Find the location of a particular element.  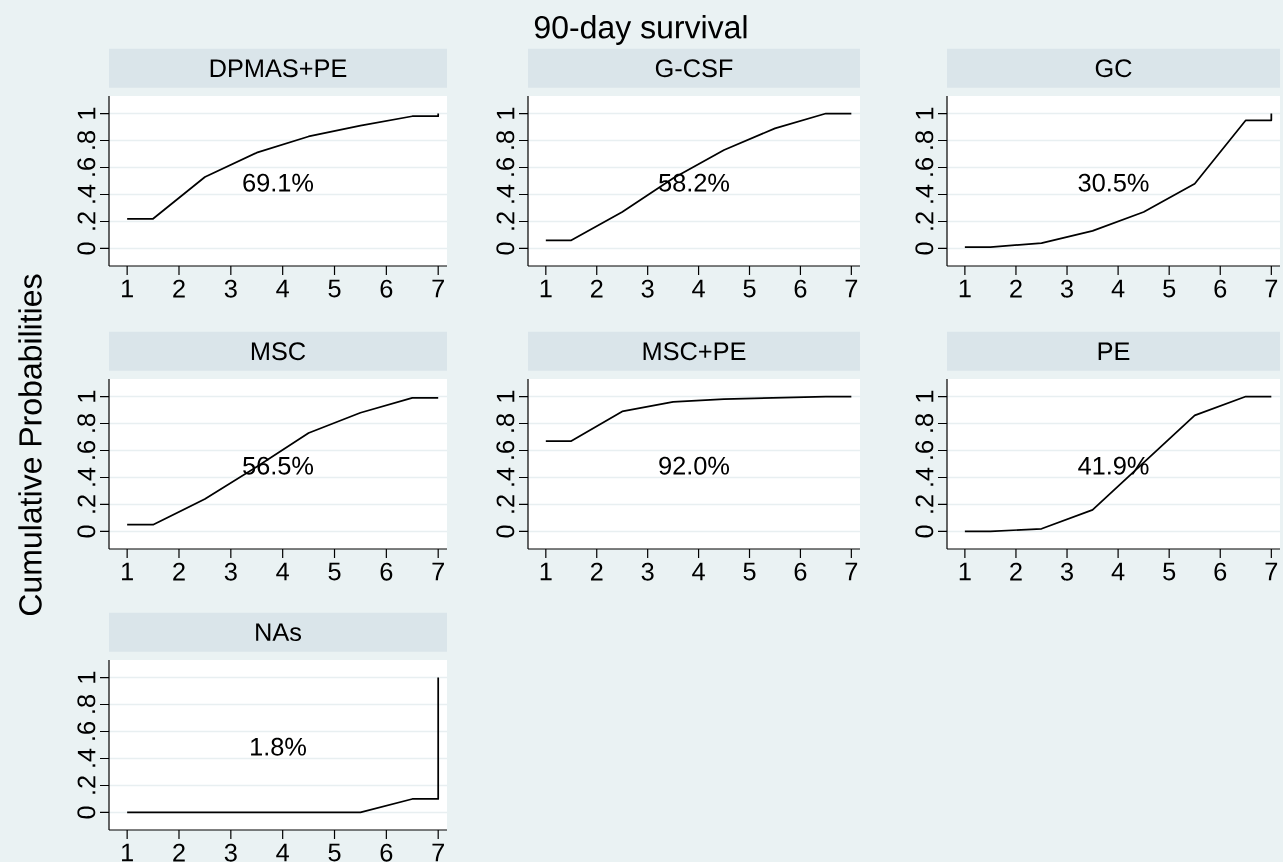

chart-title: GC is located at coordinates (1113, 68).